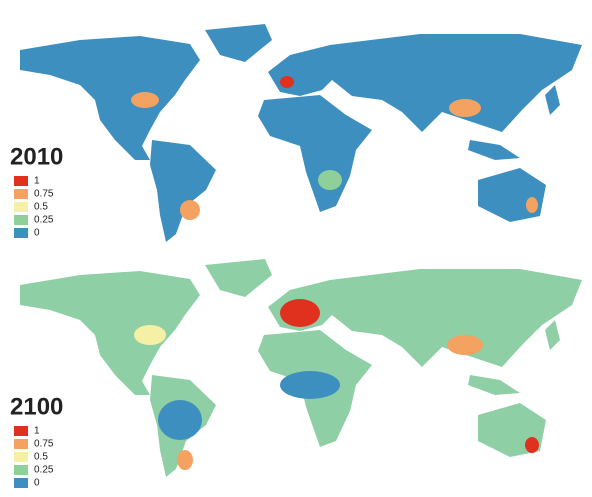 This screenshot has height=497, width=592. What do you see at coordinates (36, 406) in the screenshot?
I see `year-label: 2100` at bounding box center [36, 406].